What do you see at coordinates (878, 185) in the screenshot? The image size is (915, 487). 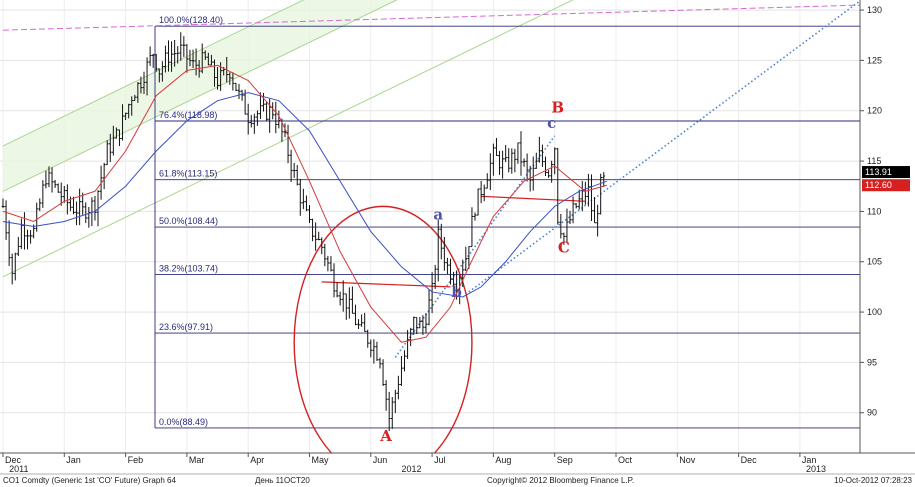 I see `last-price-tag-1: 112.60` at bounding box center [878, 185].